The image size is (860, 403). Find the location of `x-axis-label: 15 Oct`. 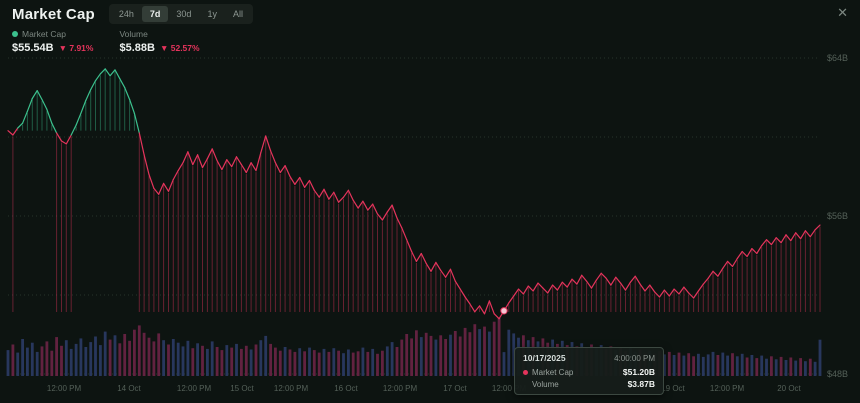

x-axis-label: 15 Oct is located at coordinates (242, 388).